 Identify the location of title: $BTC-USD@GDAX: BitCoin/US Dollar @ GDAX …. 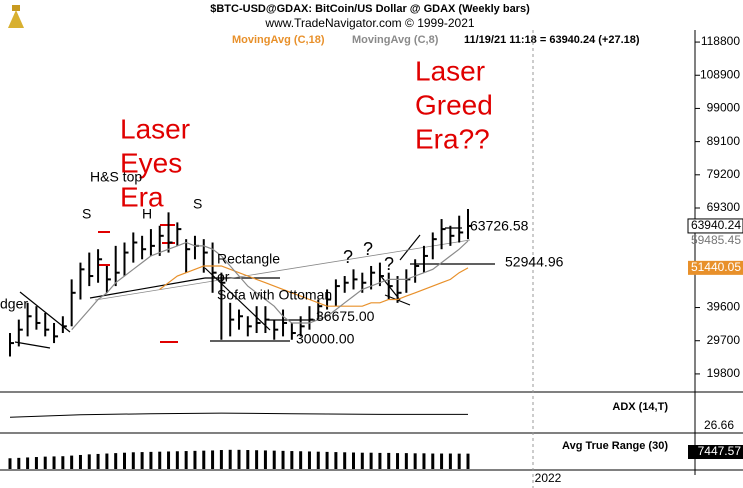
(370, 9).